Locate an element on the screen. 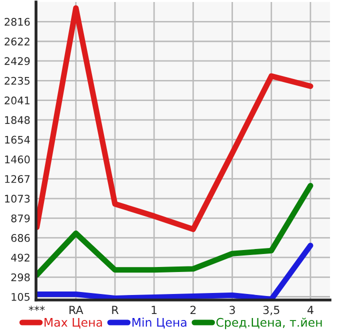  y-tick-label: 879 is located at coordinates (20, 218).